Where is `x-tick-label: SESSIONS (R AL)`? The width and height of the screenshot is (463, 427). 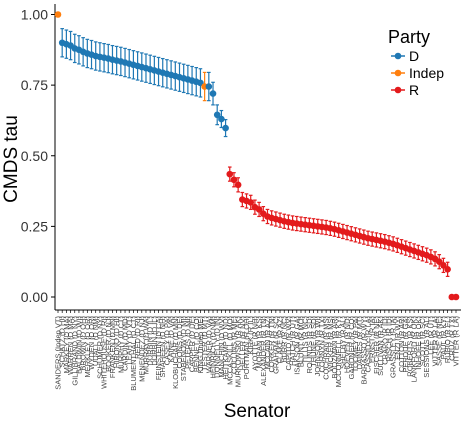
x-tick-label: SESSIONS (R AL) is located at coordinates (426, 347).